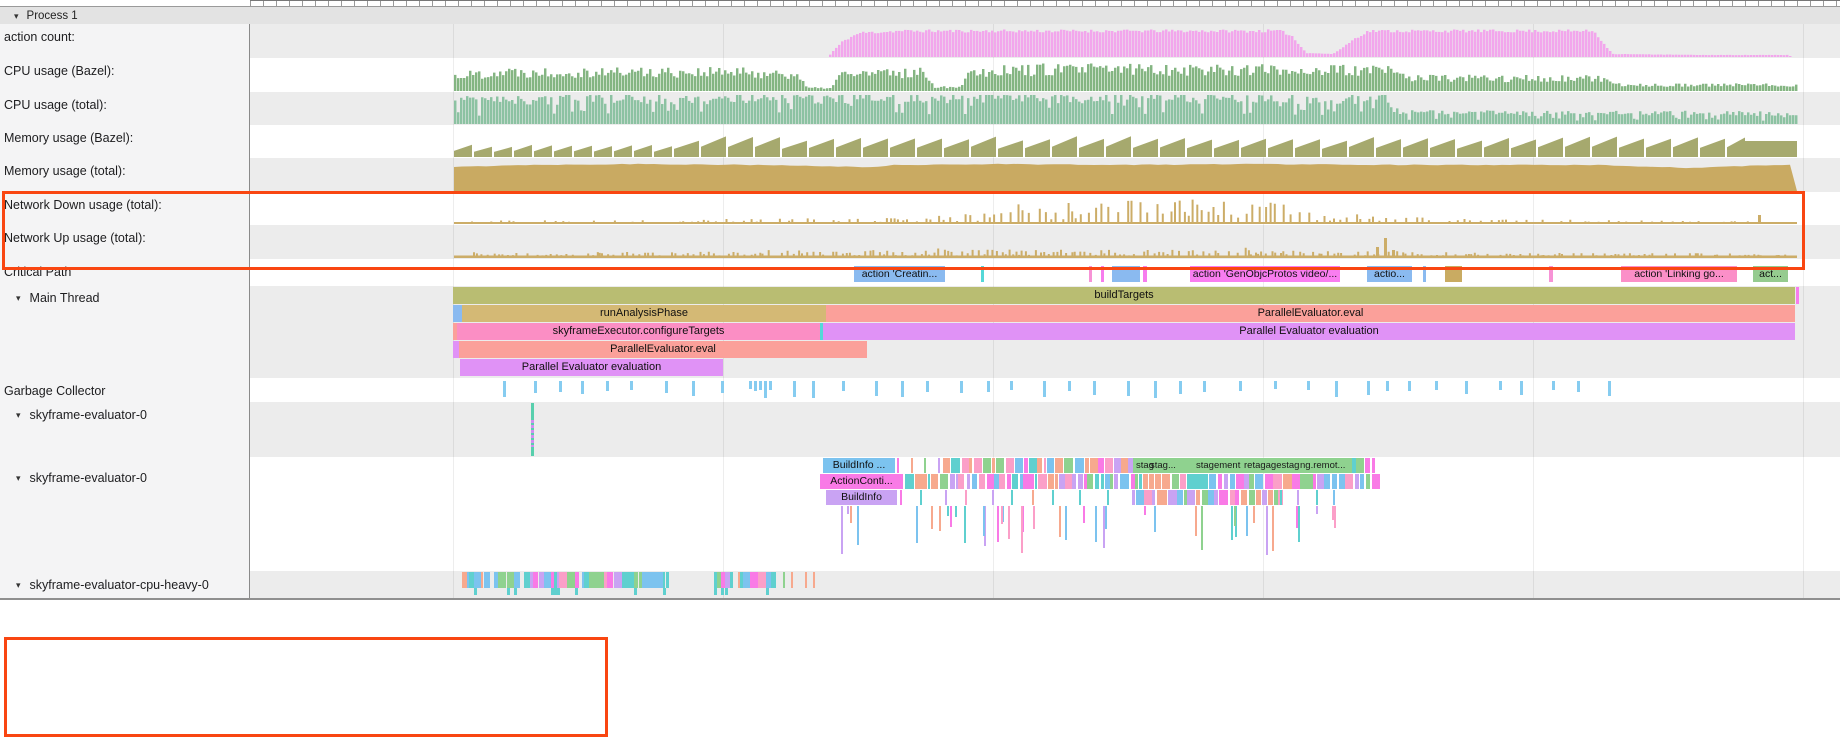 The image size is (1840, 742). What do you see at coordinates (123, 415) in the screenshot?
I see `sidebar-item-skyframe-evaluator-0-a: ▾ skyframe-evaluator-0` at bounding box center [123, 415].